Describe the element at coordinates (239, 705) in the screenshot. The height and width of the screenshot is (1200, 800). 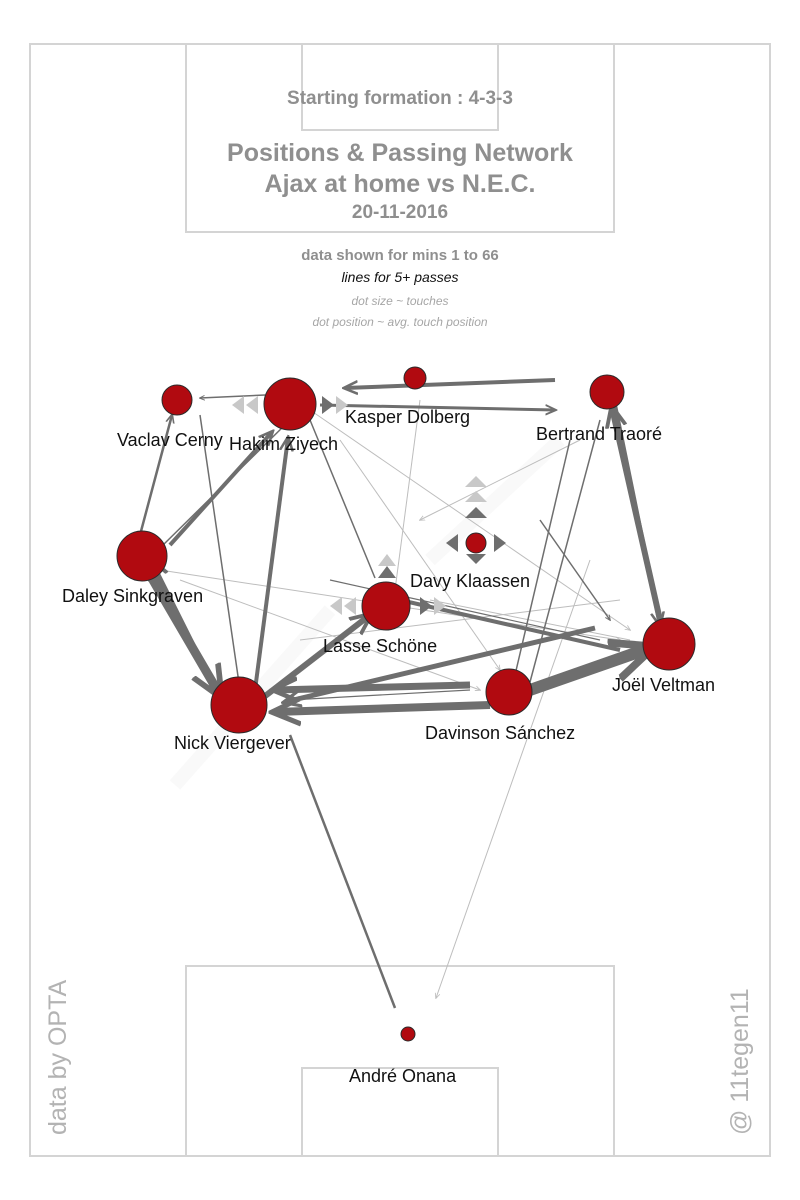
I see `node-viergever` at that location.